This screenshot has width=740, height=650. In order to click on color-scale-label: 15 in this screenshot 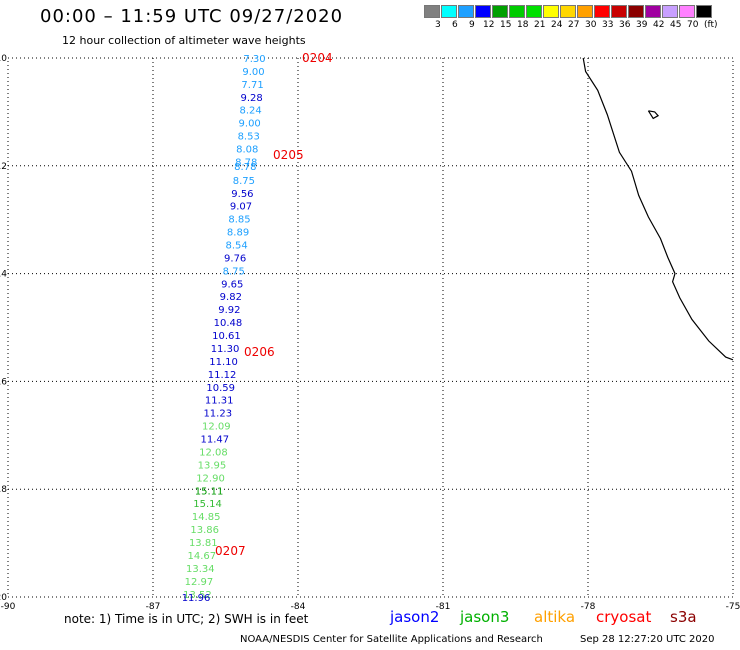, I will do `click(506, 25)`.